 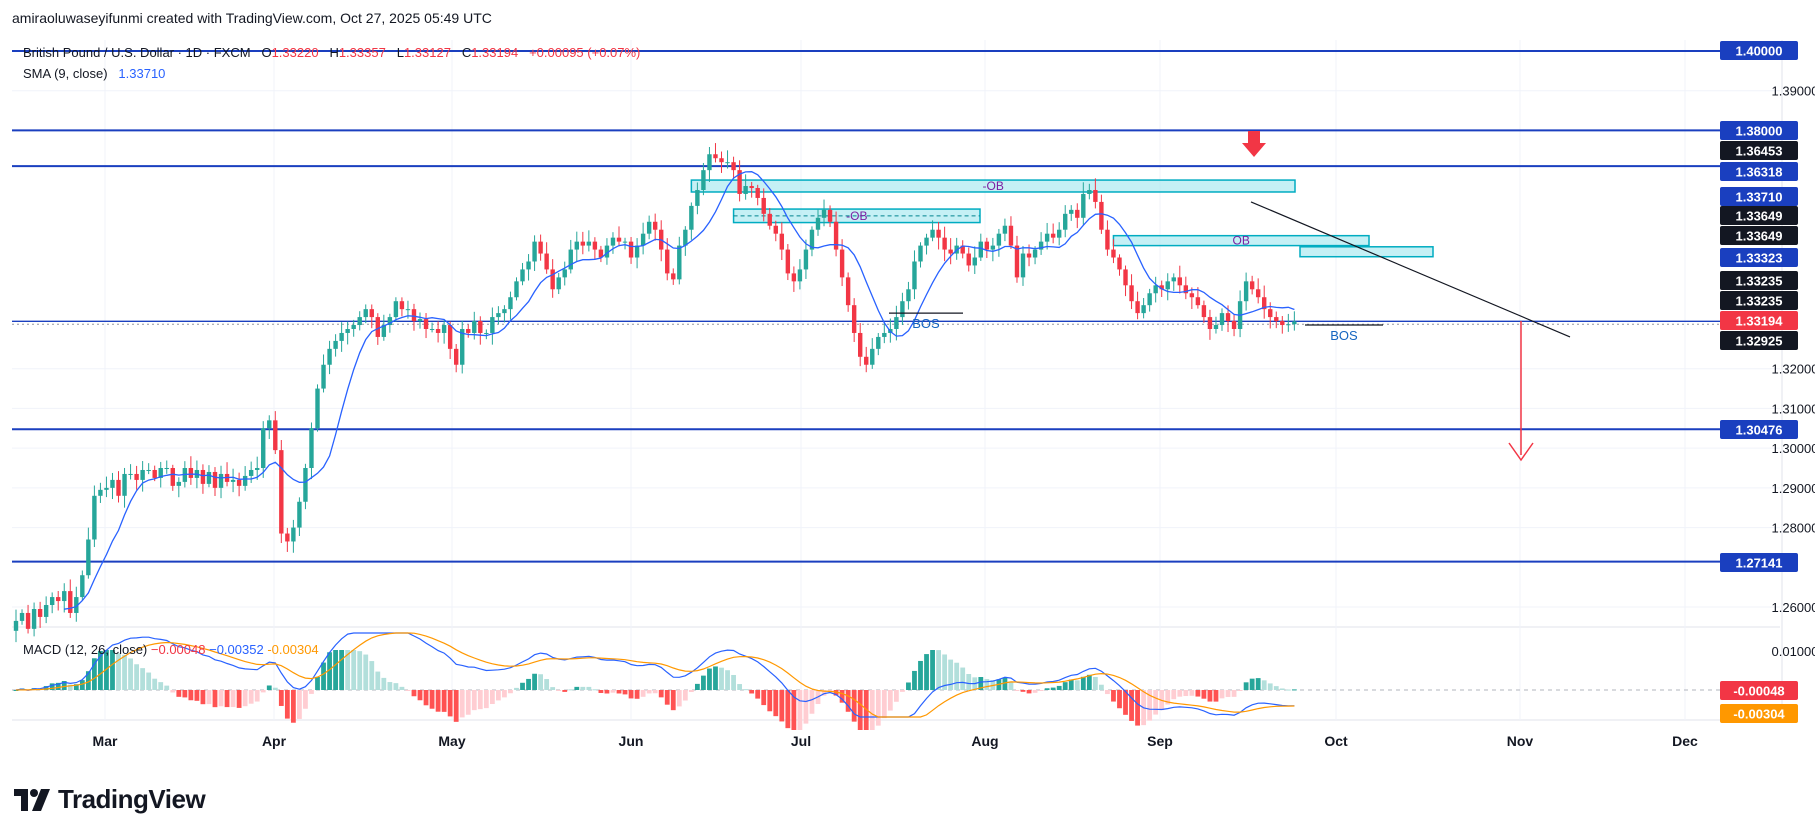 What do you see at coordinates (110, 799) in the screenshot?
I see `tradingview-logo: TradingView` at bounding box center [110, 799].